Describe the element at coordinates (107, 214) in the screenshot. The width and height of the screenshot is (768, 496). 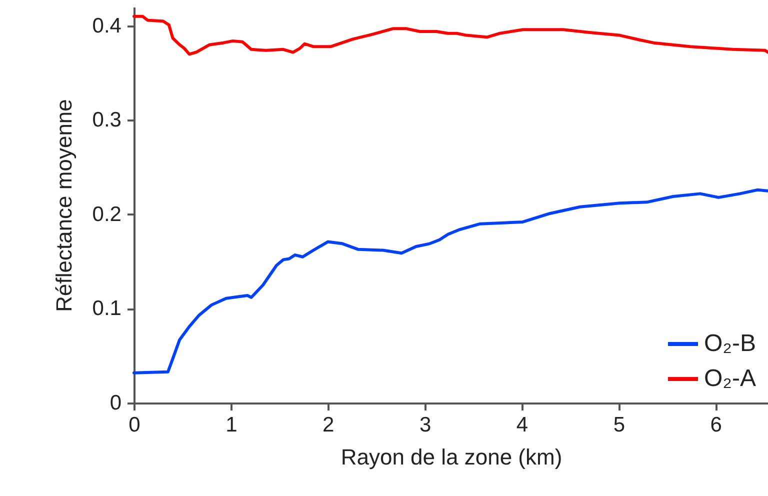
I see `y-tick-label: 0.2` at that location.